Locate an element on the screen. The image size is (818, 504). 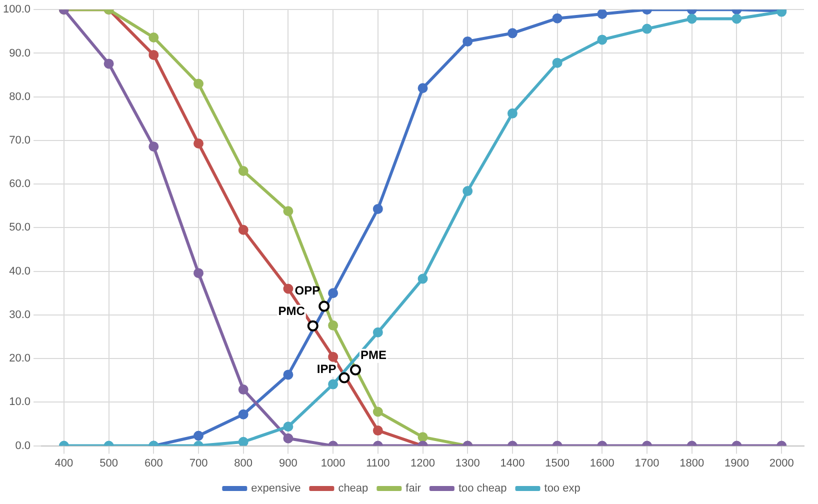
y-tick-label: 50.0 is located at coordinates (20, 228).